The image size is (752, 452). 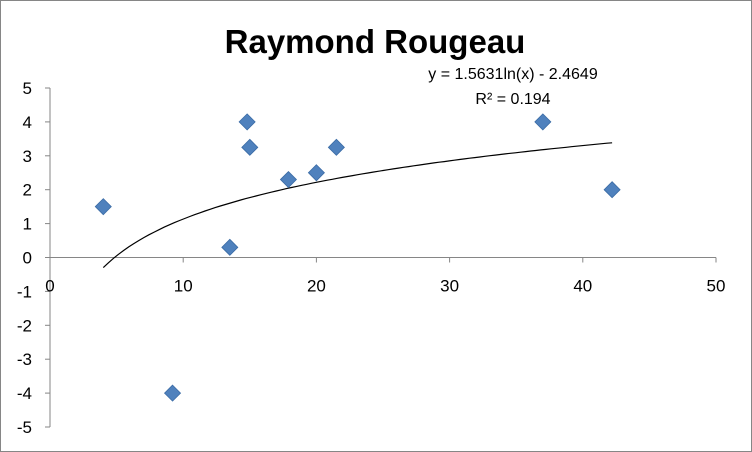 What do you see at coordinates (27, 190) in the screenshot?
I see `y-tick-label: 2` at bounding box center [27, 190].